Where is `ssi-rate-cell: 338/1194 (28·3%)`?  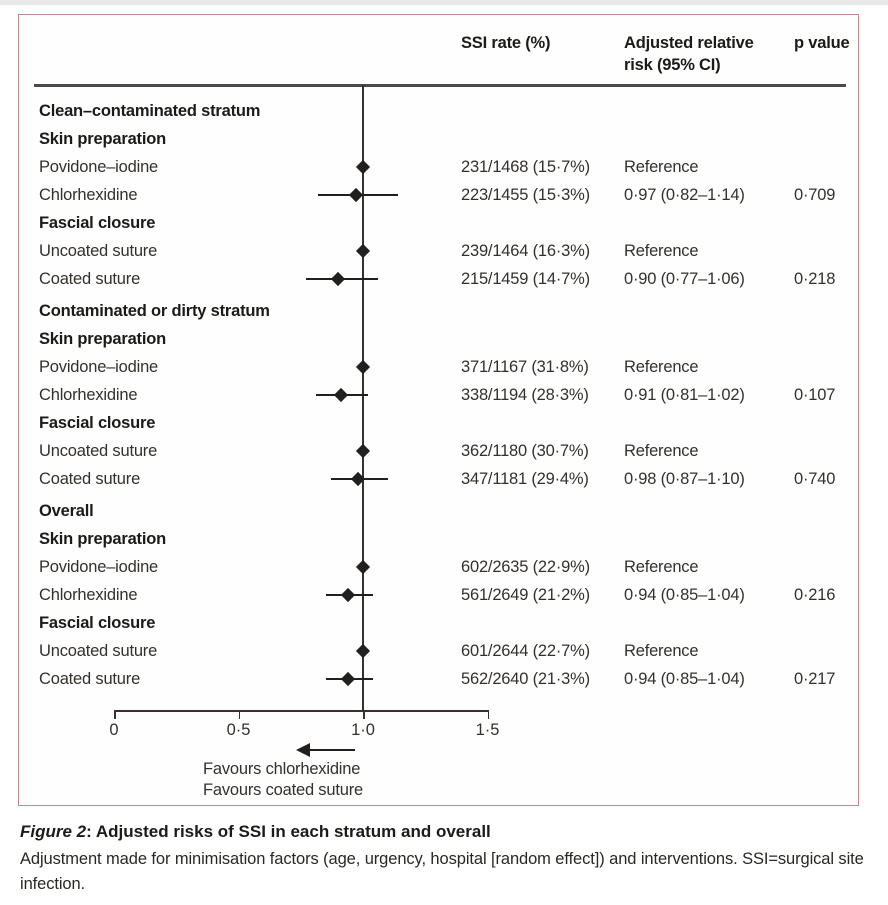 ssi-rate-cell: 338/1194 (28·3%) is located at coordinates (525, 395).